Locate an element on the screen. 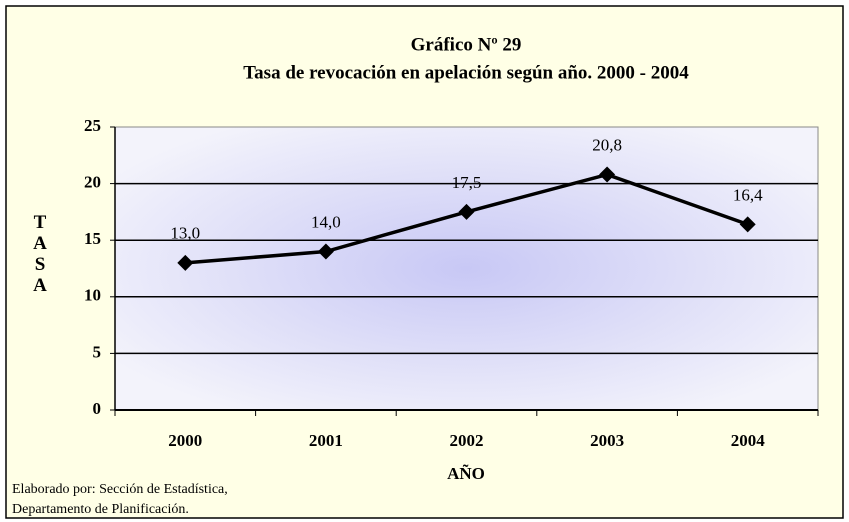 The width and height of the screenshot is (849, 522). y-tick-label: 0 is located at coordinates (97, 408).